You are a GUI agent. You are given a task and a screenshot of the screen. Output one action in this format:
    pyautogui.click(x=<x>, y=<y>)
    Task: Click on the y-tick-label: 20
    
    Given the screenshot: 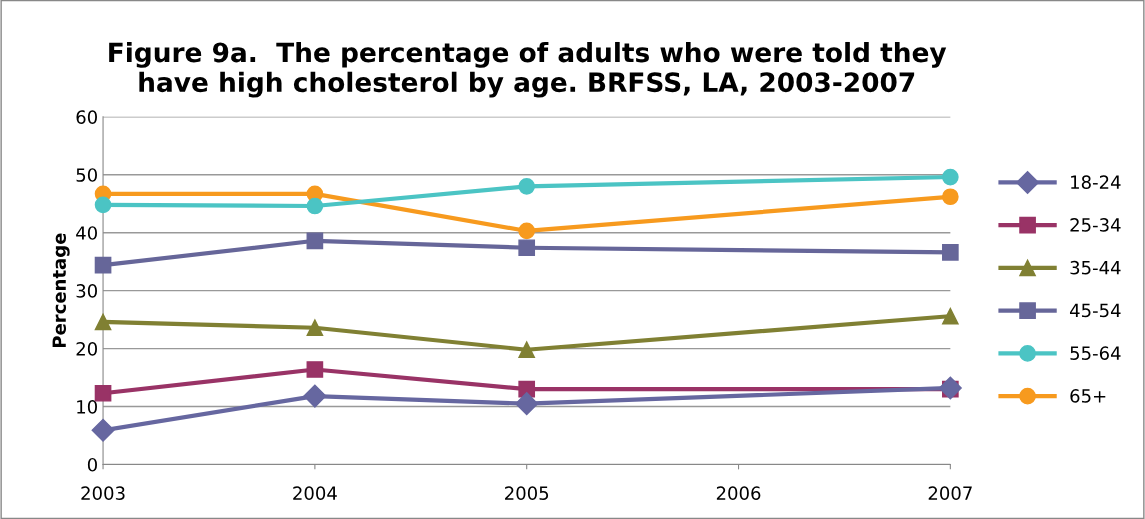 What is the action you would take?
    pyautogui.click(x=86, y=349)
    